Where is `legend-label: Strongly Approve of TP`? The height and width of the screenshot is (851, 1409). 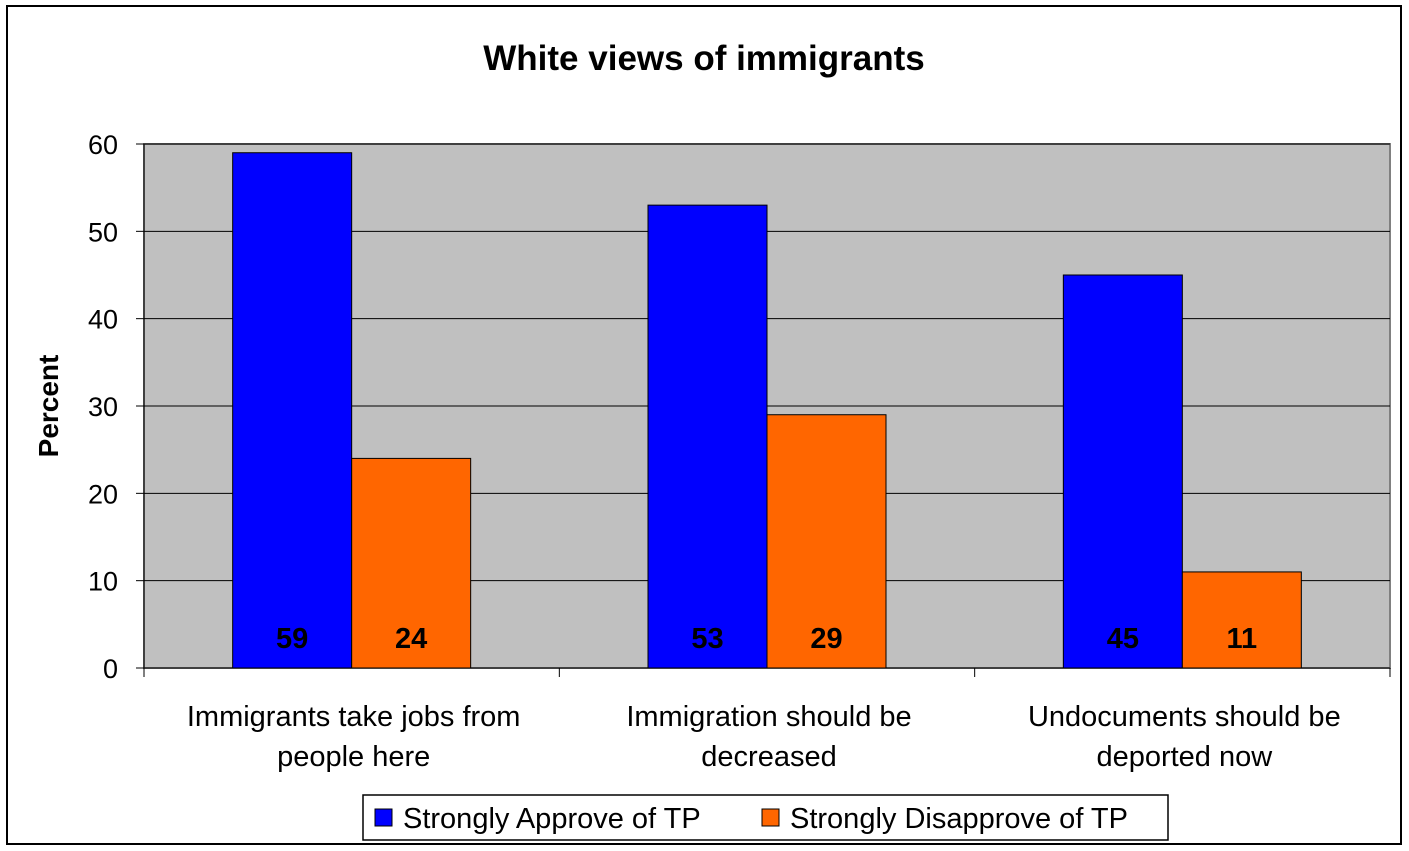 legend-label: Strongly Approve of TP is located at coordinates (552, 819).